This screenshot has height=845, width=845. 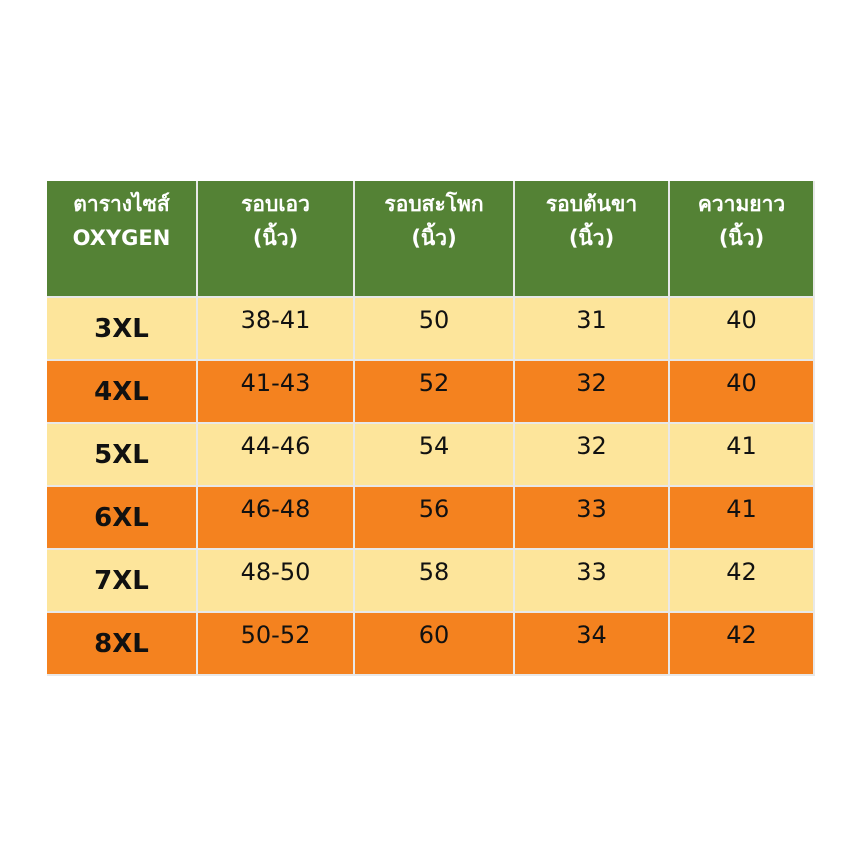 I want to click on value-cell: 54, so click(x=435, y=455).